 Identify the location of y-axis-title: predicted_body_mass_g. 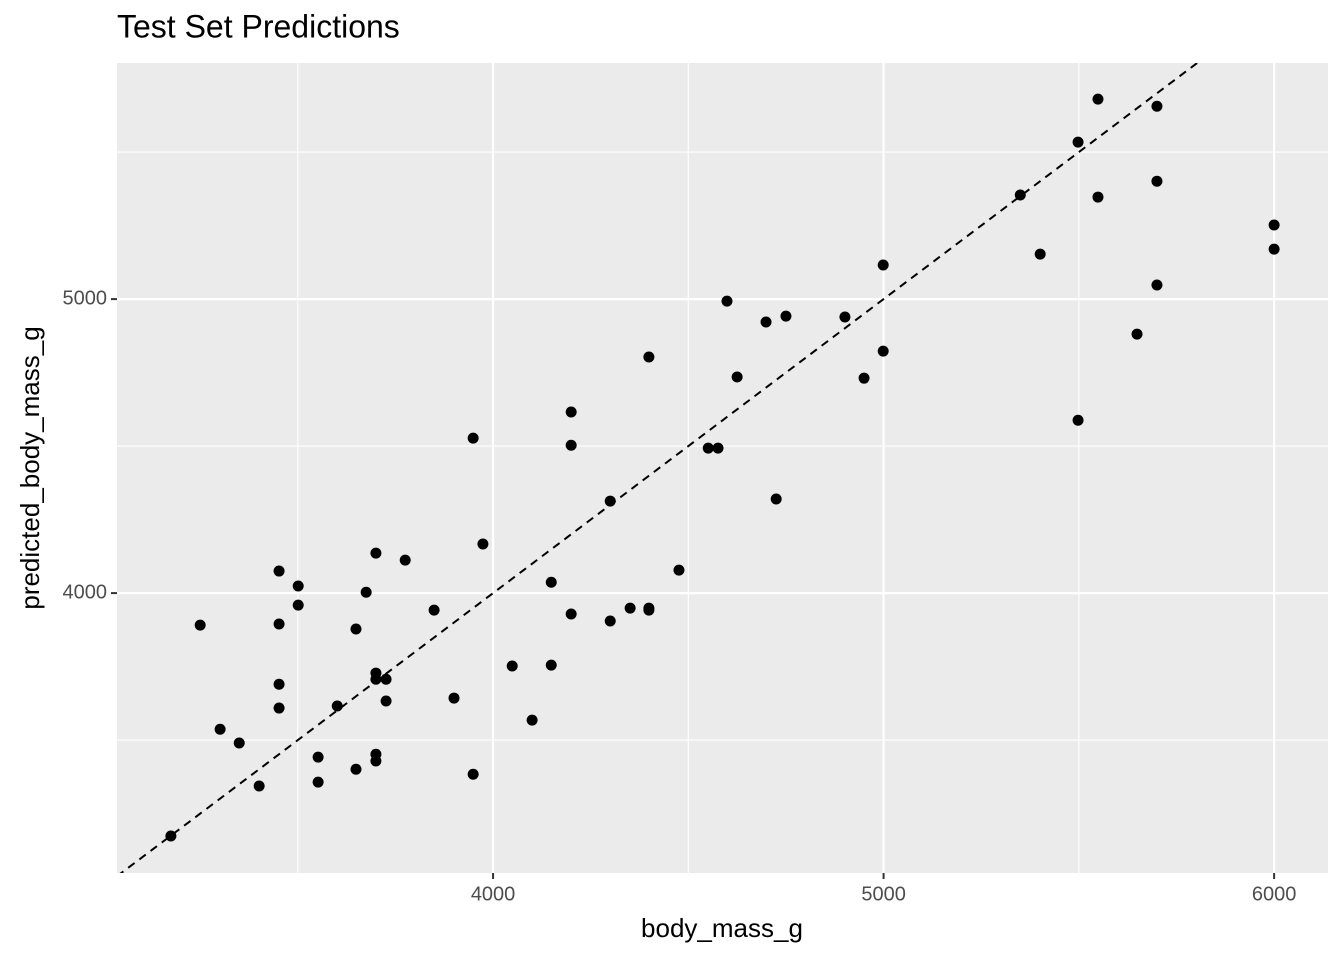
(30, 467).